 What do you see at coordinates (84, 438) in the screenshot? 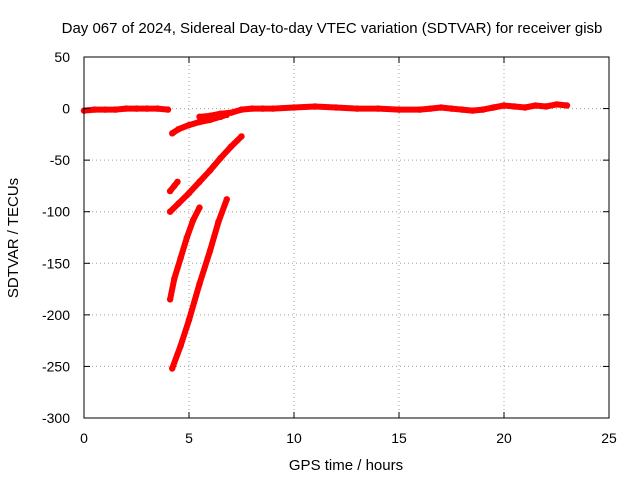
I see `x-tick-label: 0` at bounding box center [84, 438].